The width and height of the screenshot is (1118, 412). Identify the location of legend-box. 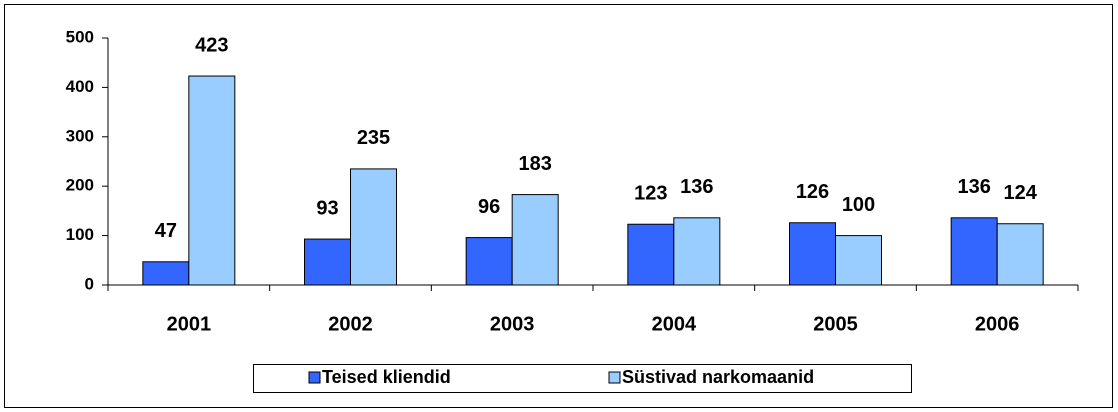
(582, 378).